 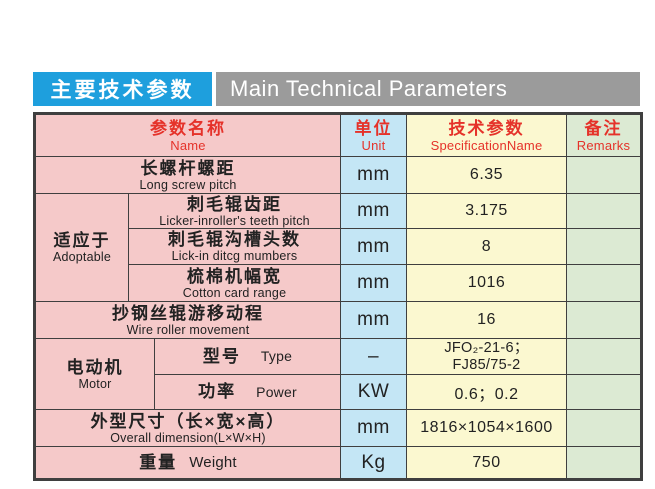 What do you see at coordinates (373, 392) in the screenshot?
I see `unit-cell: KW` at bounding box center [373, 392].